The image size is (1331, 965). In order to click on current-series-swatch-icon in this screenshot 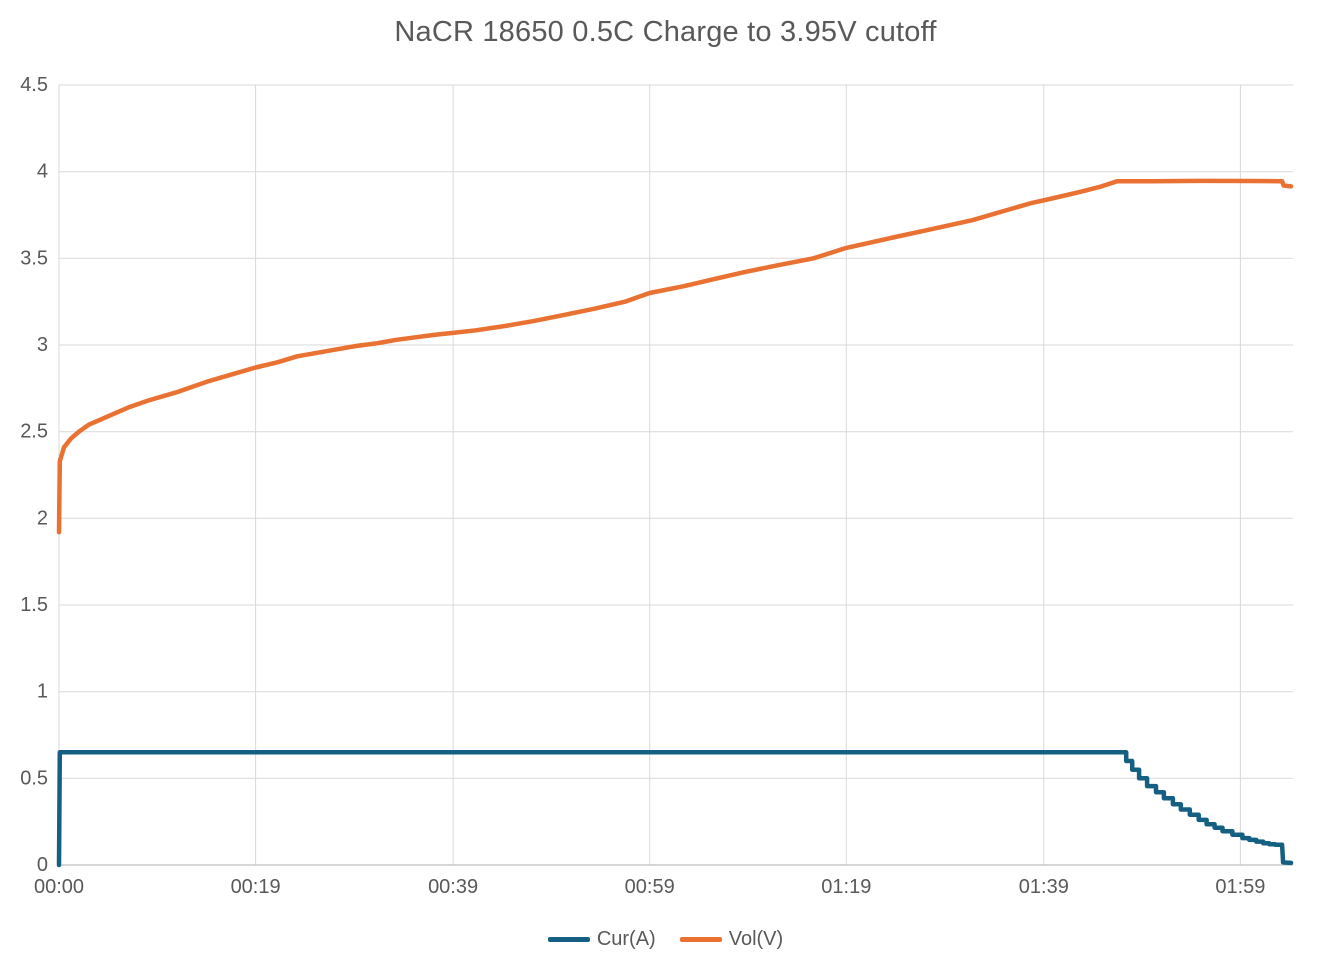, I will do `click(568, 939)`.